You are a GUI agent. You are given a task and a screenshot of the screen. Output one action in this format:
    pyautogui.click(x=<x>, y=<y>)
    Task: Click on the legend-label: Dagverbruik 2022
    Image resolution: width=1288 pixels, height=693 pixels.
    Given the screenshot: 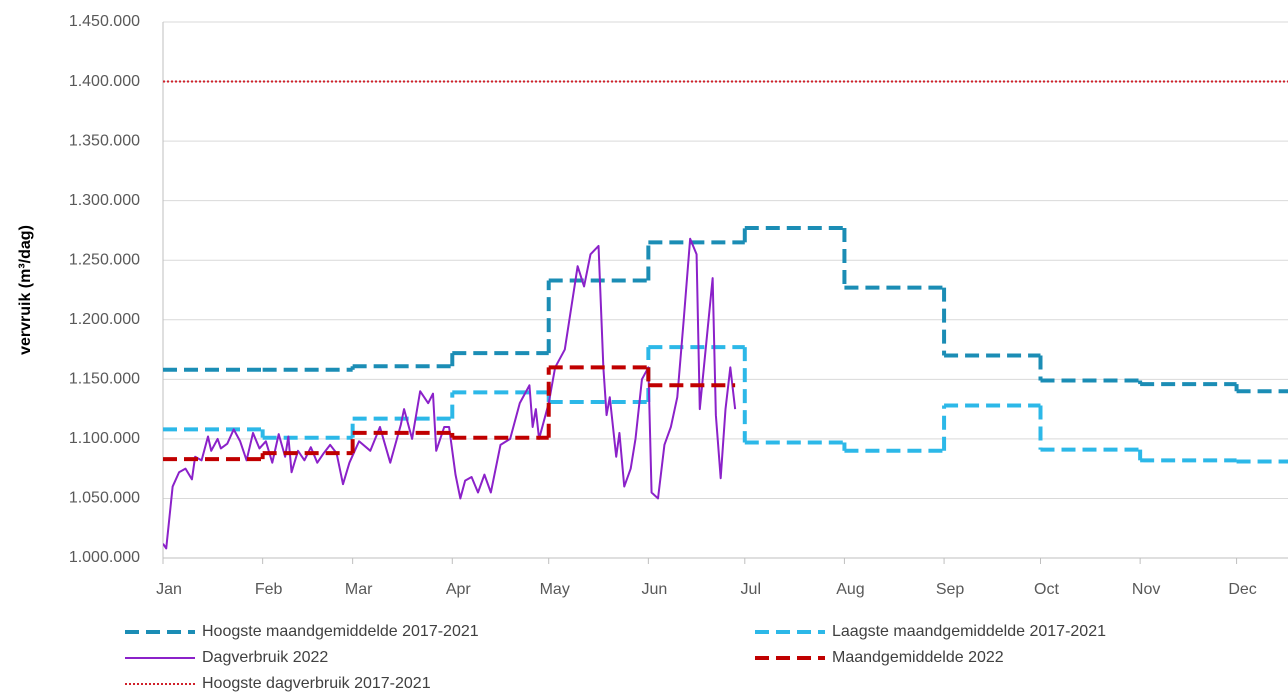 What is the action you would take?
    pyautogui.click(x=265, y=657)
    